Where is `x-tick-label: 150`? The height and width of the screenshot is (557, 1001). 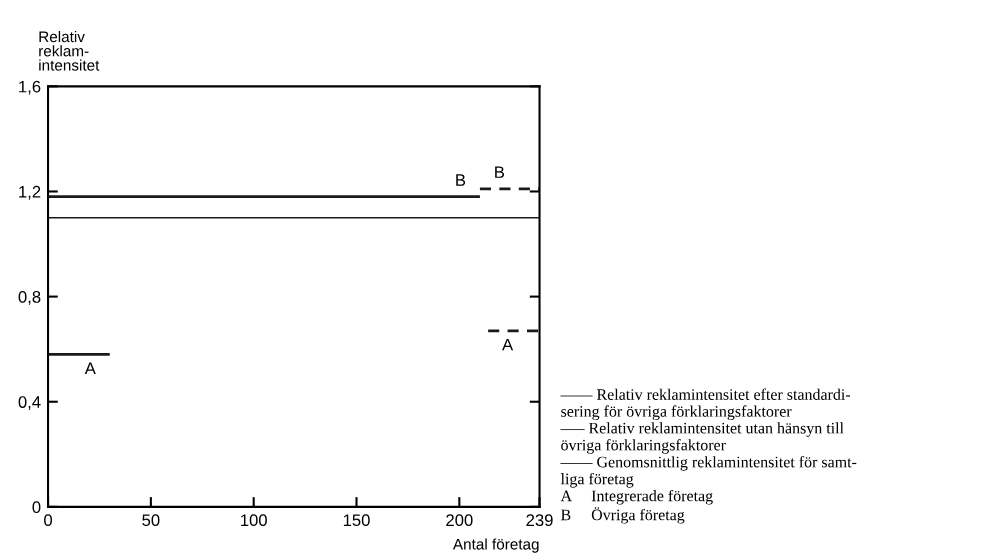 x-tick-label: 150 is located at coordinates (356, 520).